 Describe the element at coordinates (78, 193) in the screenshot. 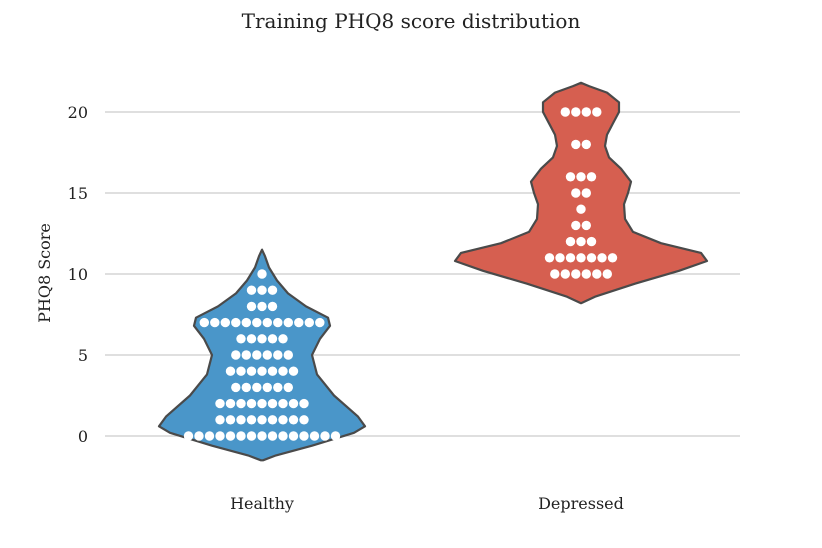

I see `y-tick-label: 15` at that location.